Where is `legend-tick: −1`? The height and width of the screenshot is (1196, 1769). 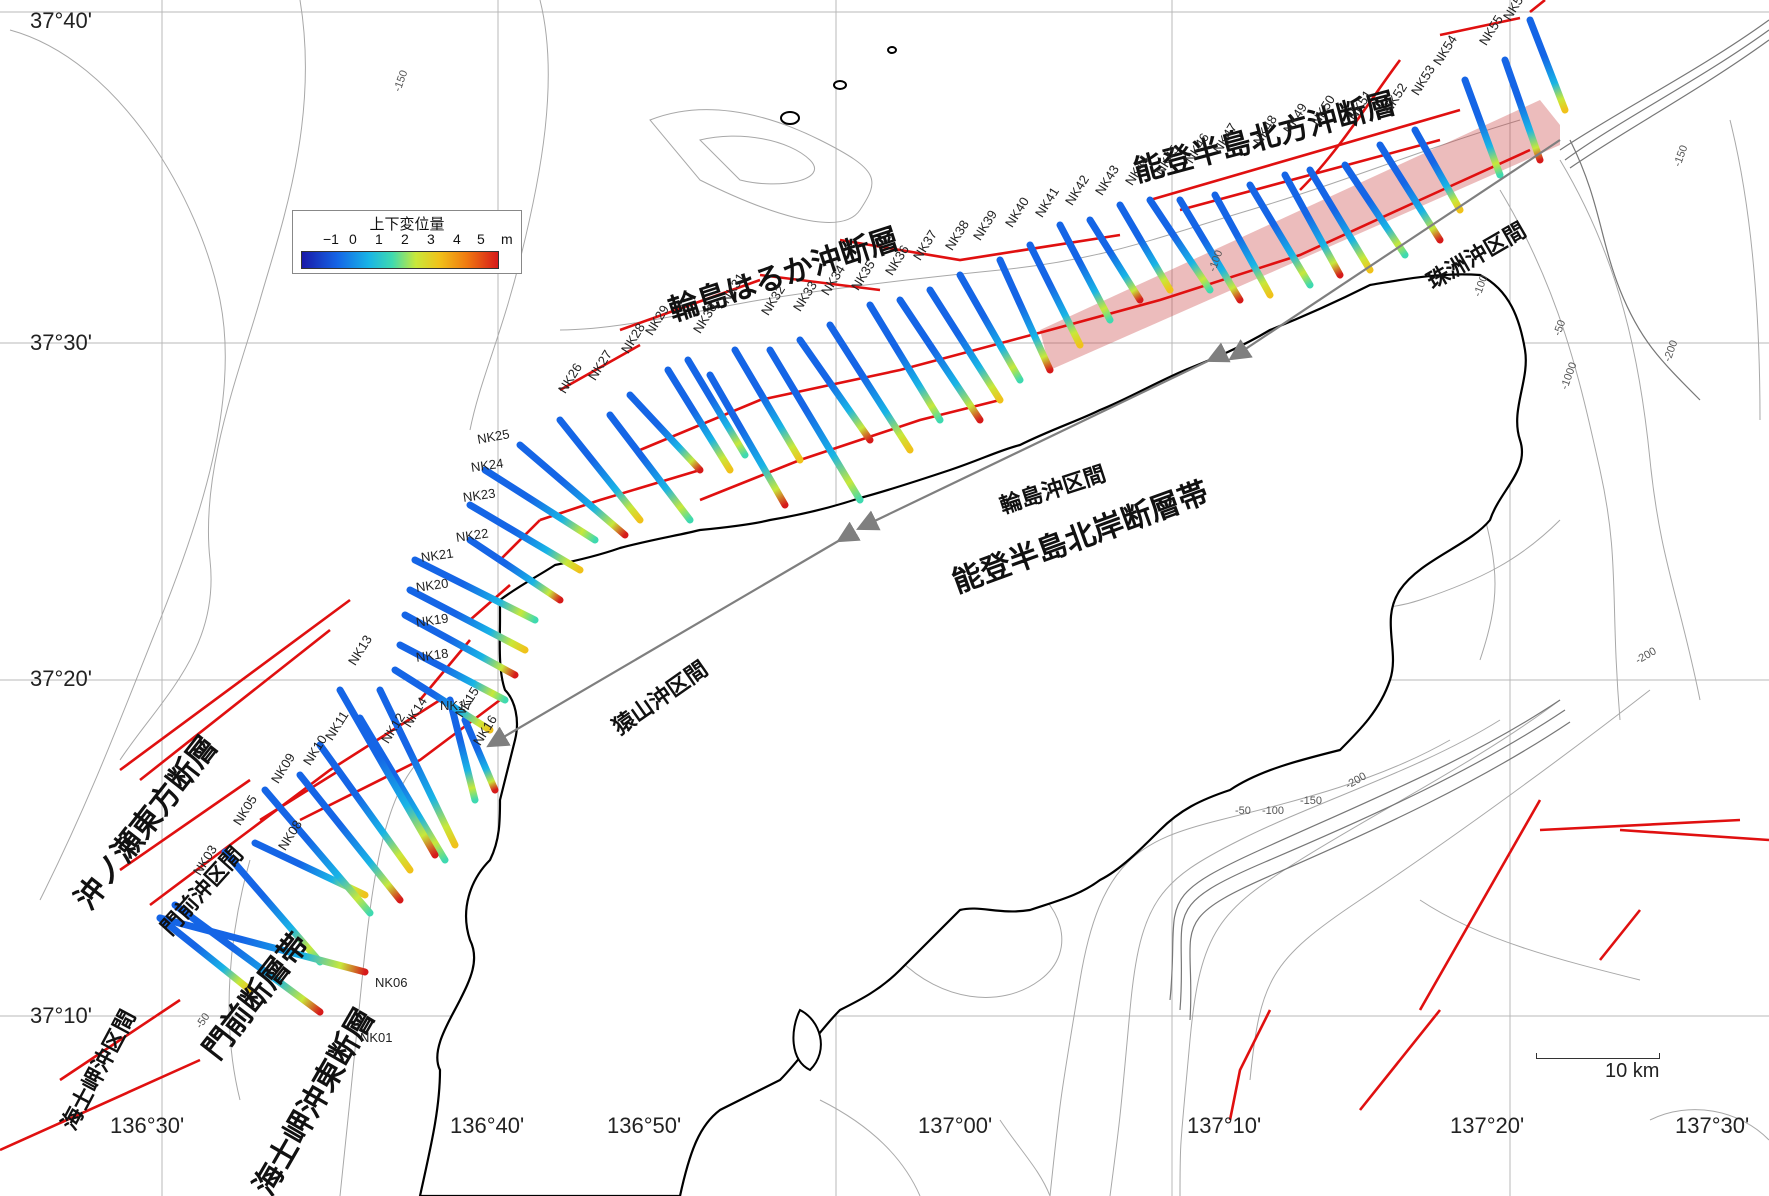
legend-tick: −1 is located at coordinates (331, 239).